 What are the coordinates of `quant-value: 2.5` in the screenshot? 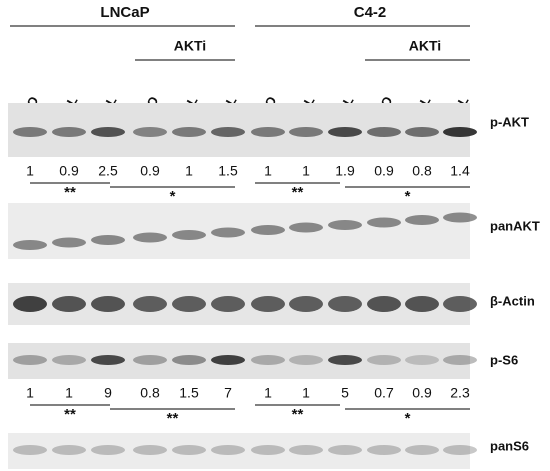 It's located at (108, 171).